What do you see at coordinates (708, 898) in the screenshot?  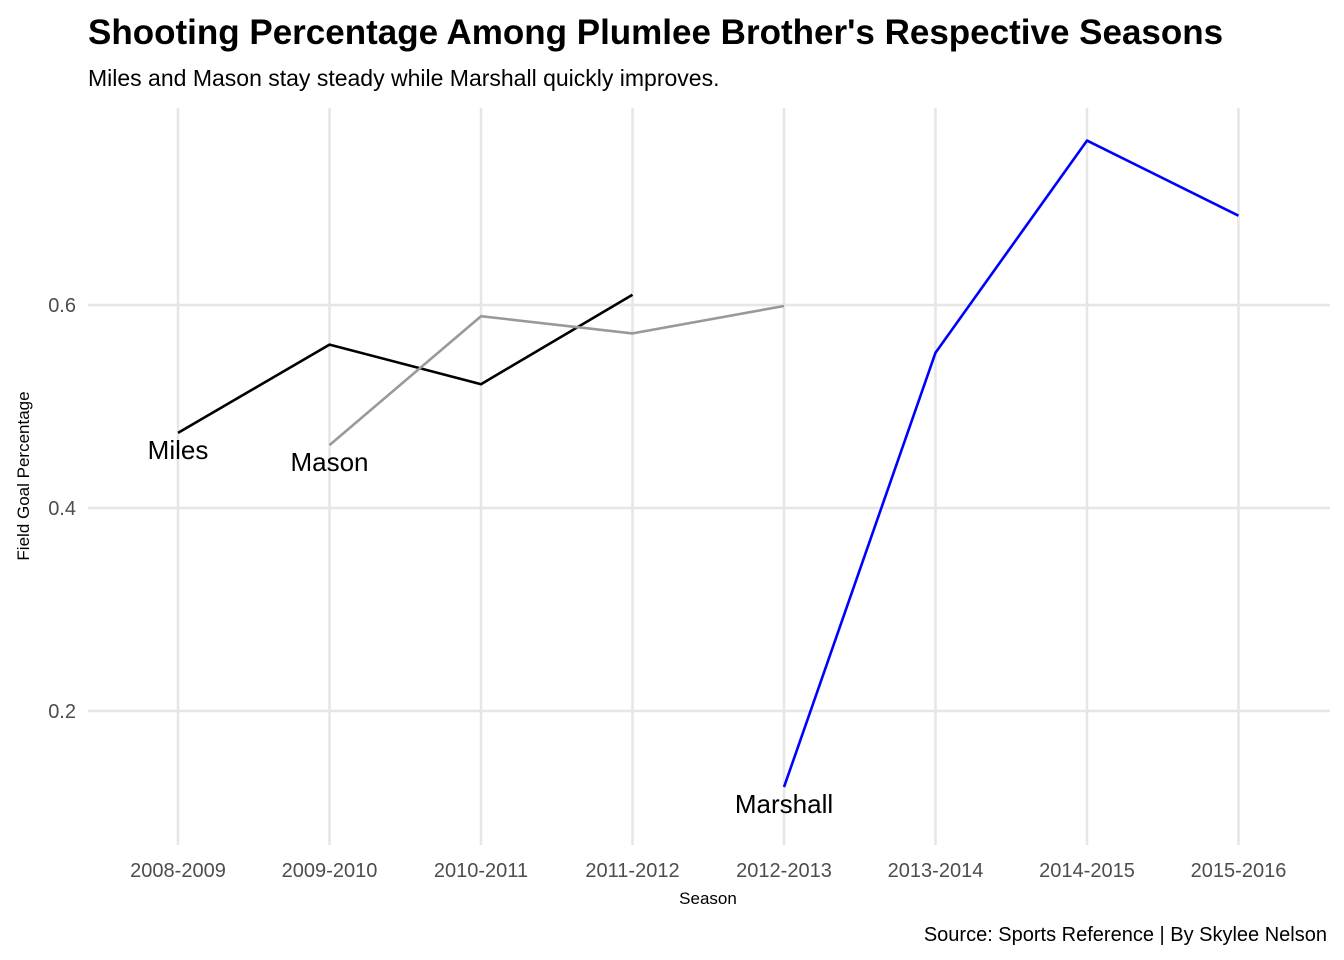 I see `x-axis-title: Season` at bounding box center [708, 898].